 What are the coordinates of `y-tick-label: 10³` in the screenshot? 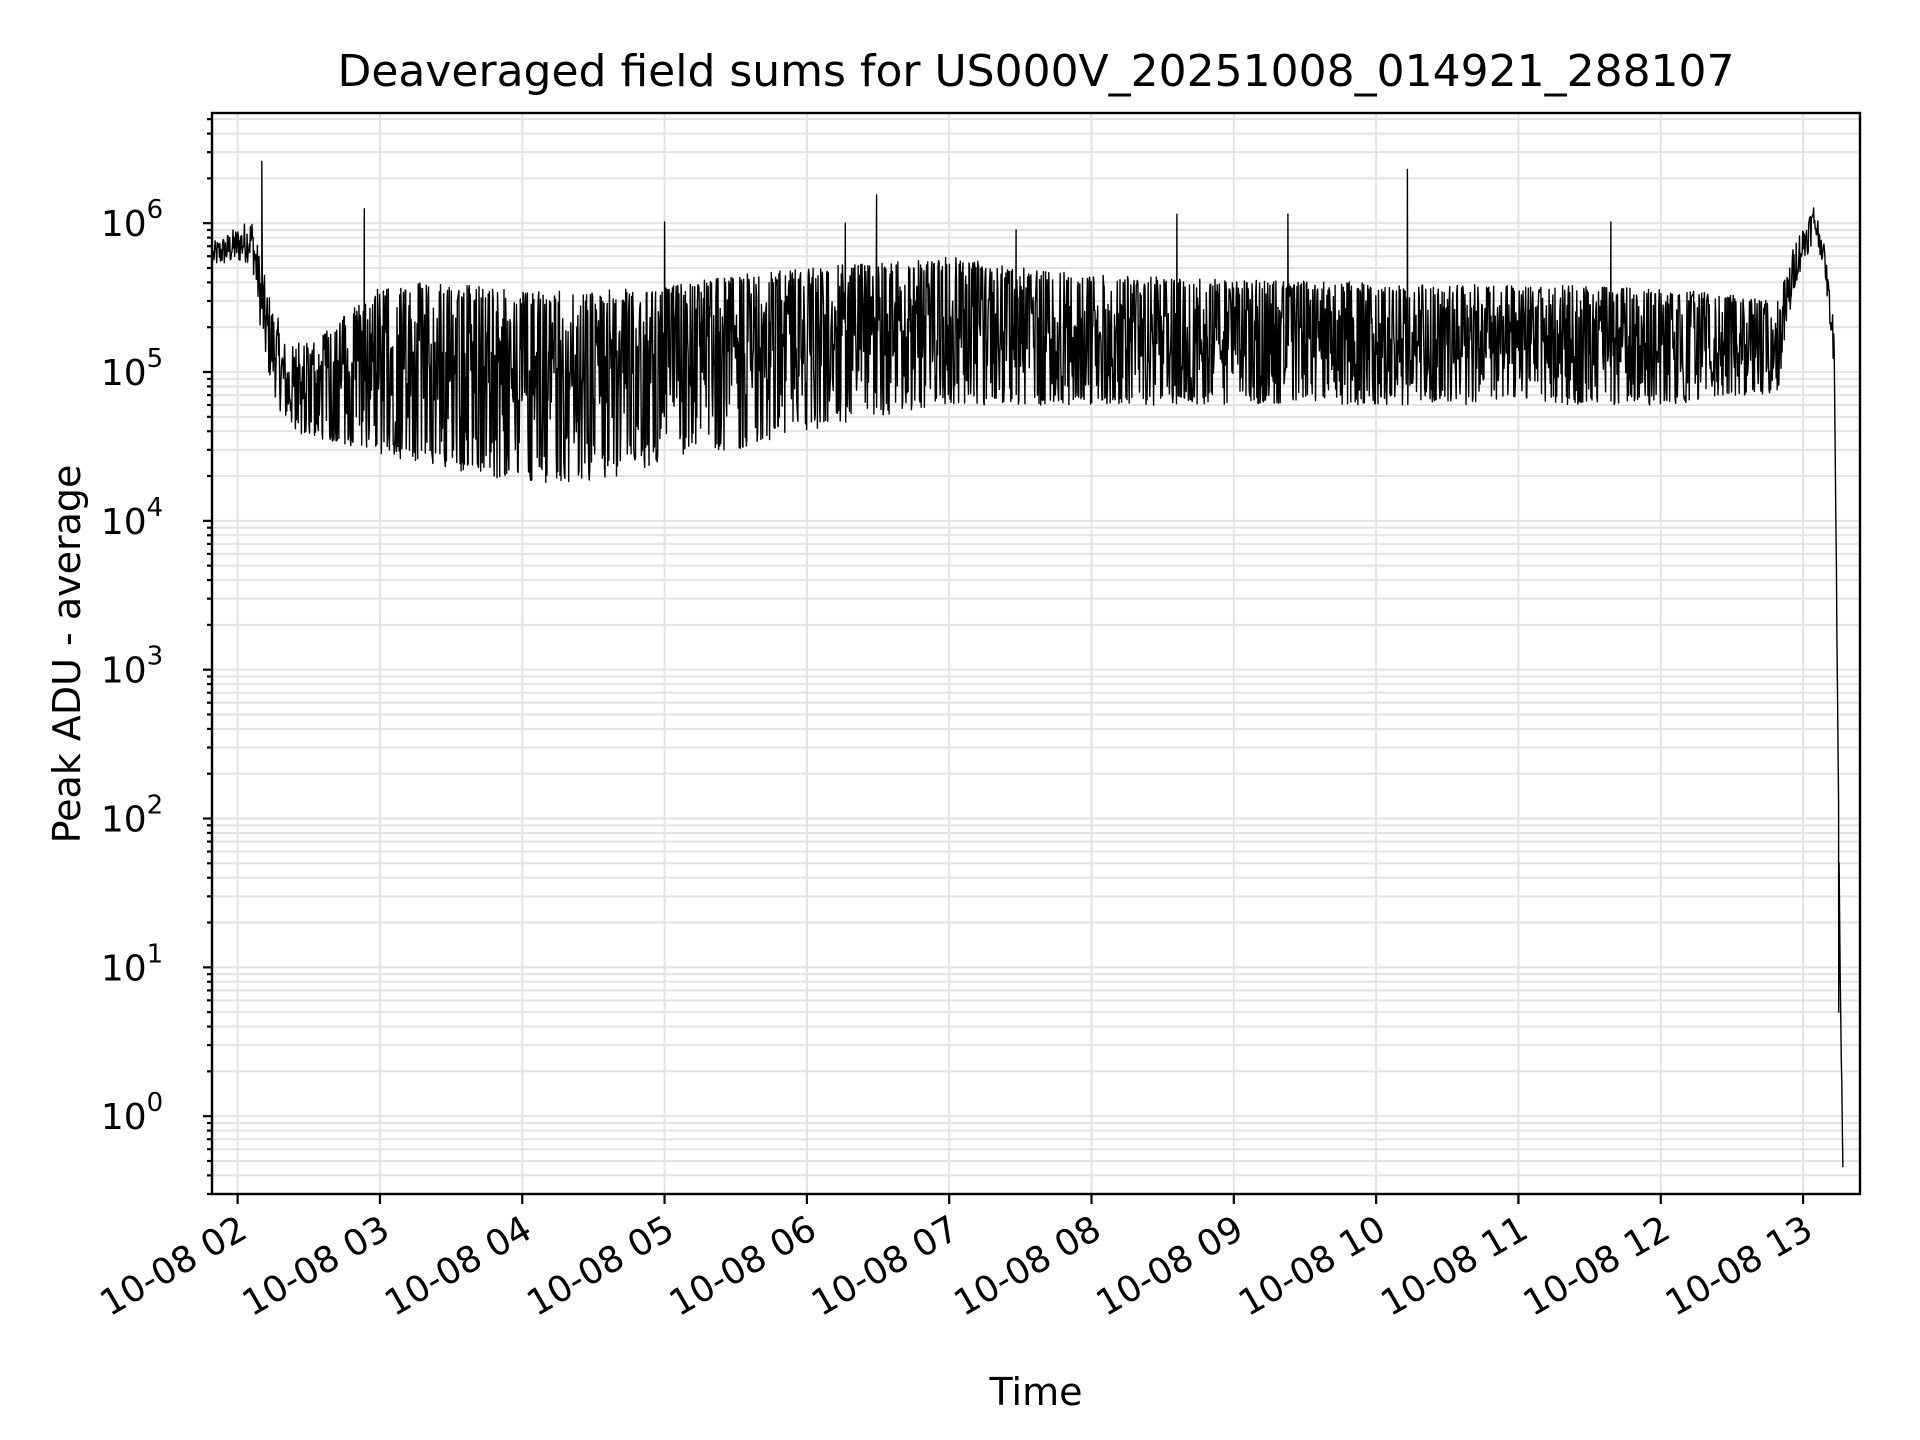 It's located at (132, 667).